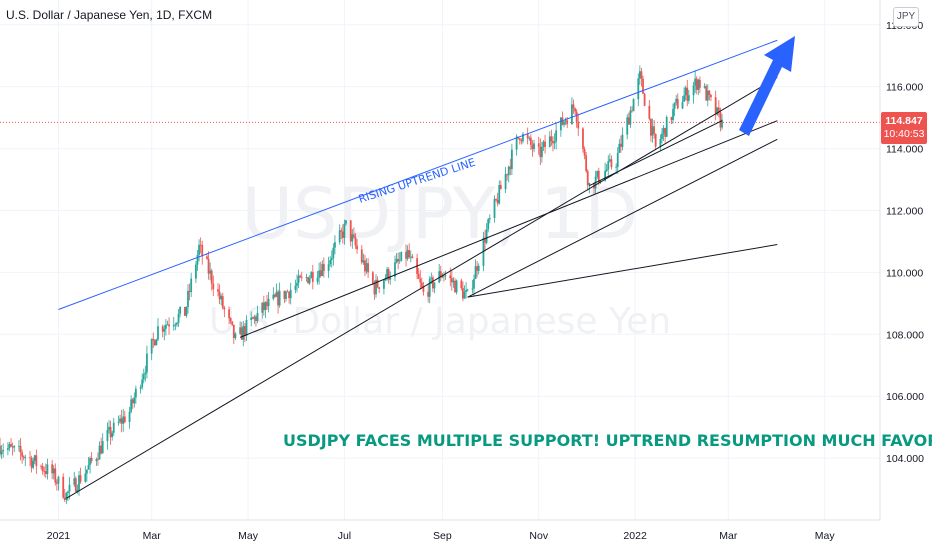 Image resolution: width=932 pixels, height=555 pixels. I want to click on support-trendline, so click(622, 218).